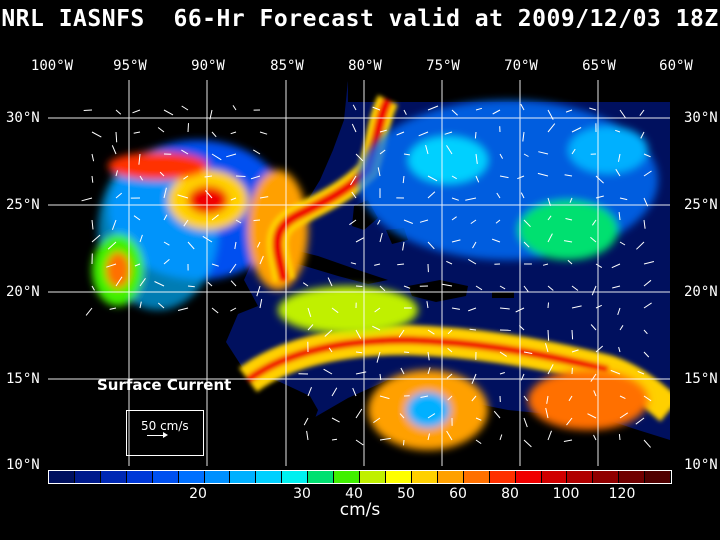 Image resolution: width=720 pixels, height=540 pixels. I want to click on lat-label: 10°N, so click(23, 465).